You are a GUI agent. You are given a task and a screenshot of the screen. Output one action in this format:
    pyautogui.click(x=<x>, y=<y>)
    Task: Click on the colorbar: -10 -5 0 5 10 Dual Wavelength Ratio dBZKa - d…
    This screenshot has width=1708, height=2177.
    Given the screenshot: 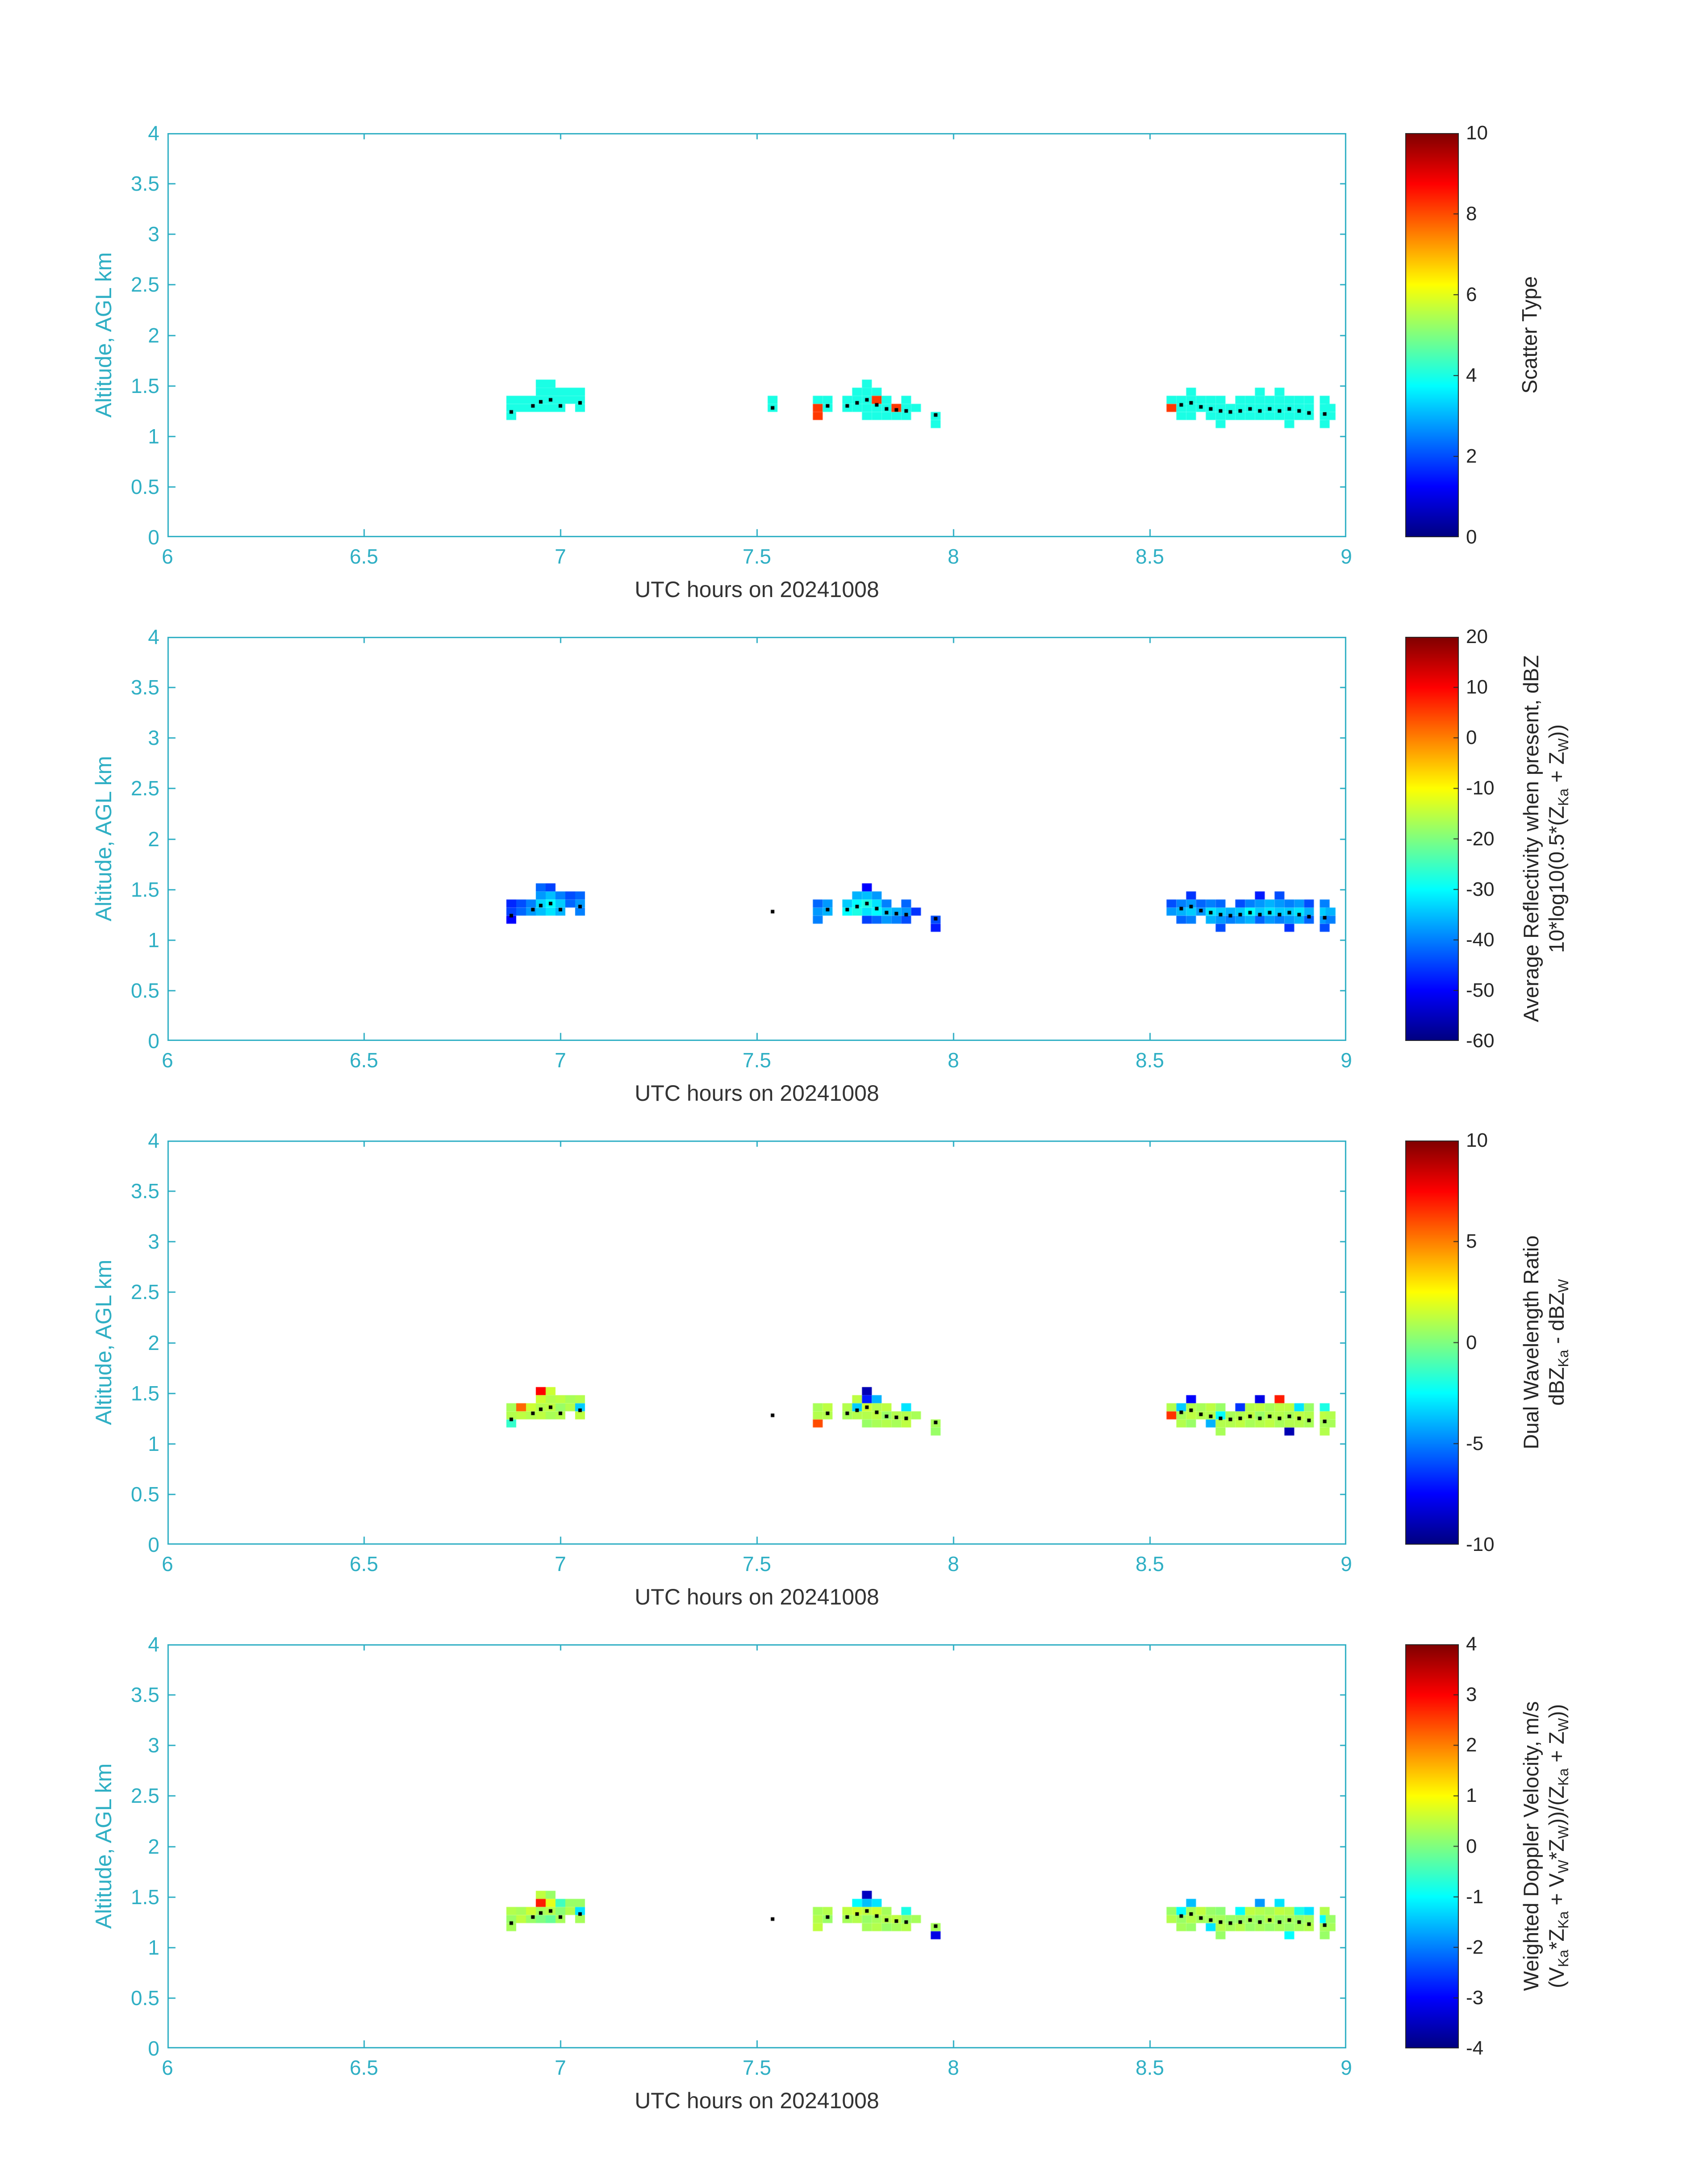 What is the action you would take?
    pyautogui.click(x=1488, y=1342)
    